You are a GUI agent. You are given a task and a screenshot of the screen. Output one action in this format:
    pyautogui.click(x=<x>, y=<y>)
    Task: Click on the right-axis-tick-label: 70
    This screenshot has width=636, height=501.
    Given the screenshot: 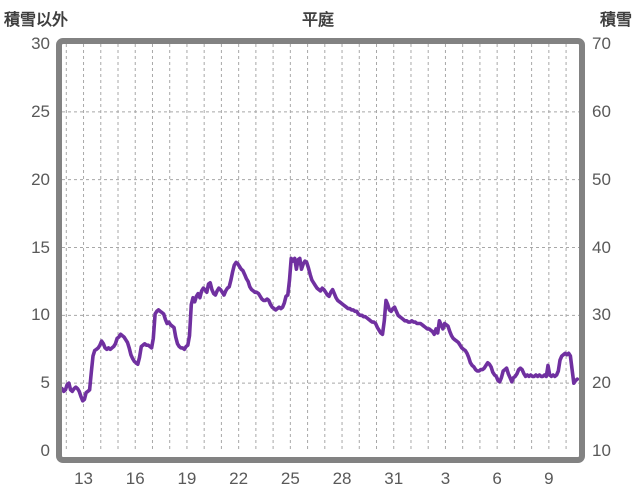 What is the action you would take?
    pyautogui.click(x=601, y=43)
    